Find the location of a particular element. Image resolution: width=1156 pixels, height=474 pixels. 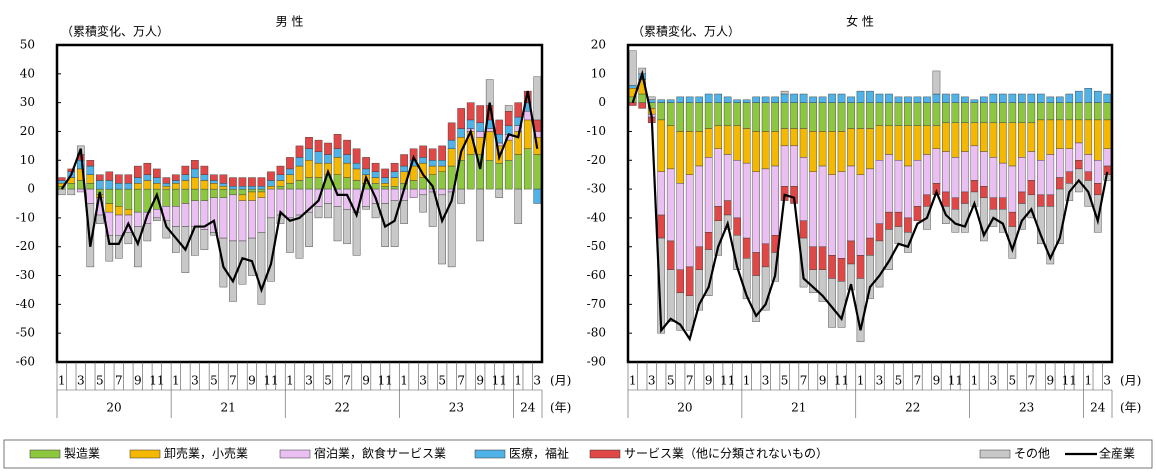

x-tick-label: 11 is located at coordinates (156, 381).